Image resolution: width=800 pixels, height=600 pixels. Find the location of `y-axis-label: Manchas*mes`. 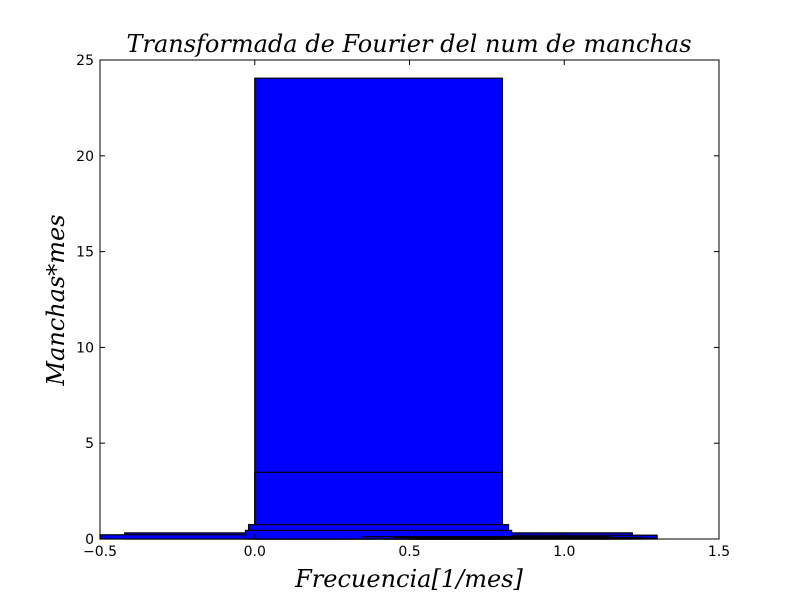

y-axis-label: Manchas*mes is located at coordinates (56, 300).